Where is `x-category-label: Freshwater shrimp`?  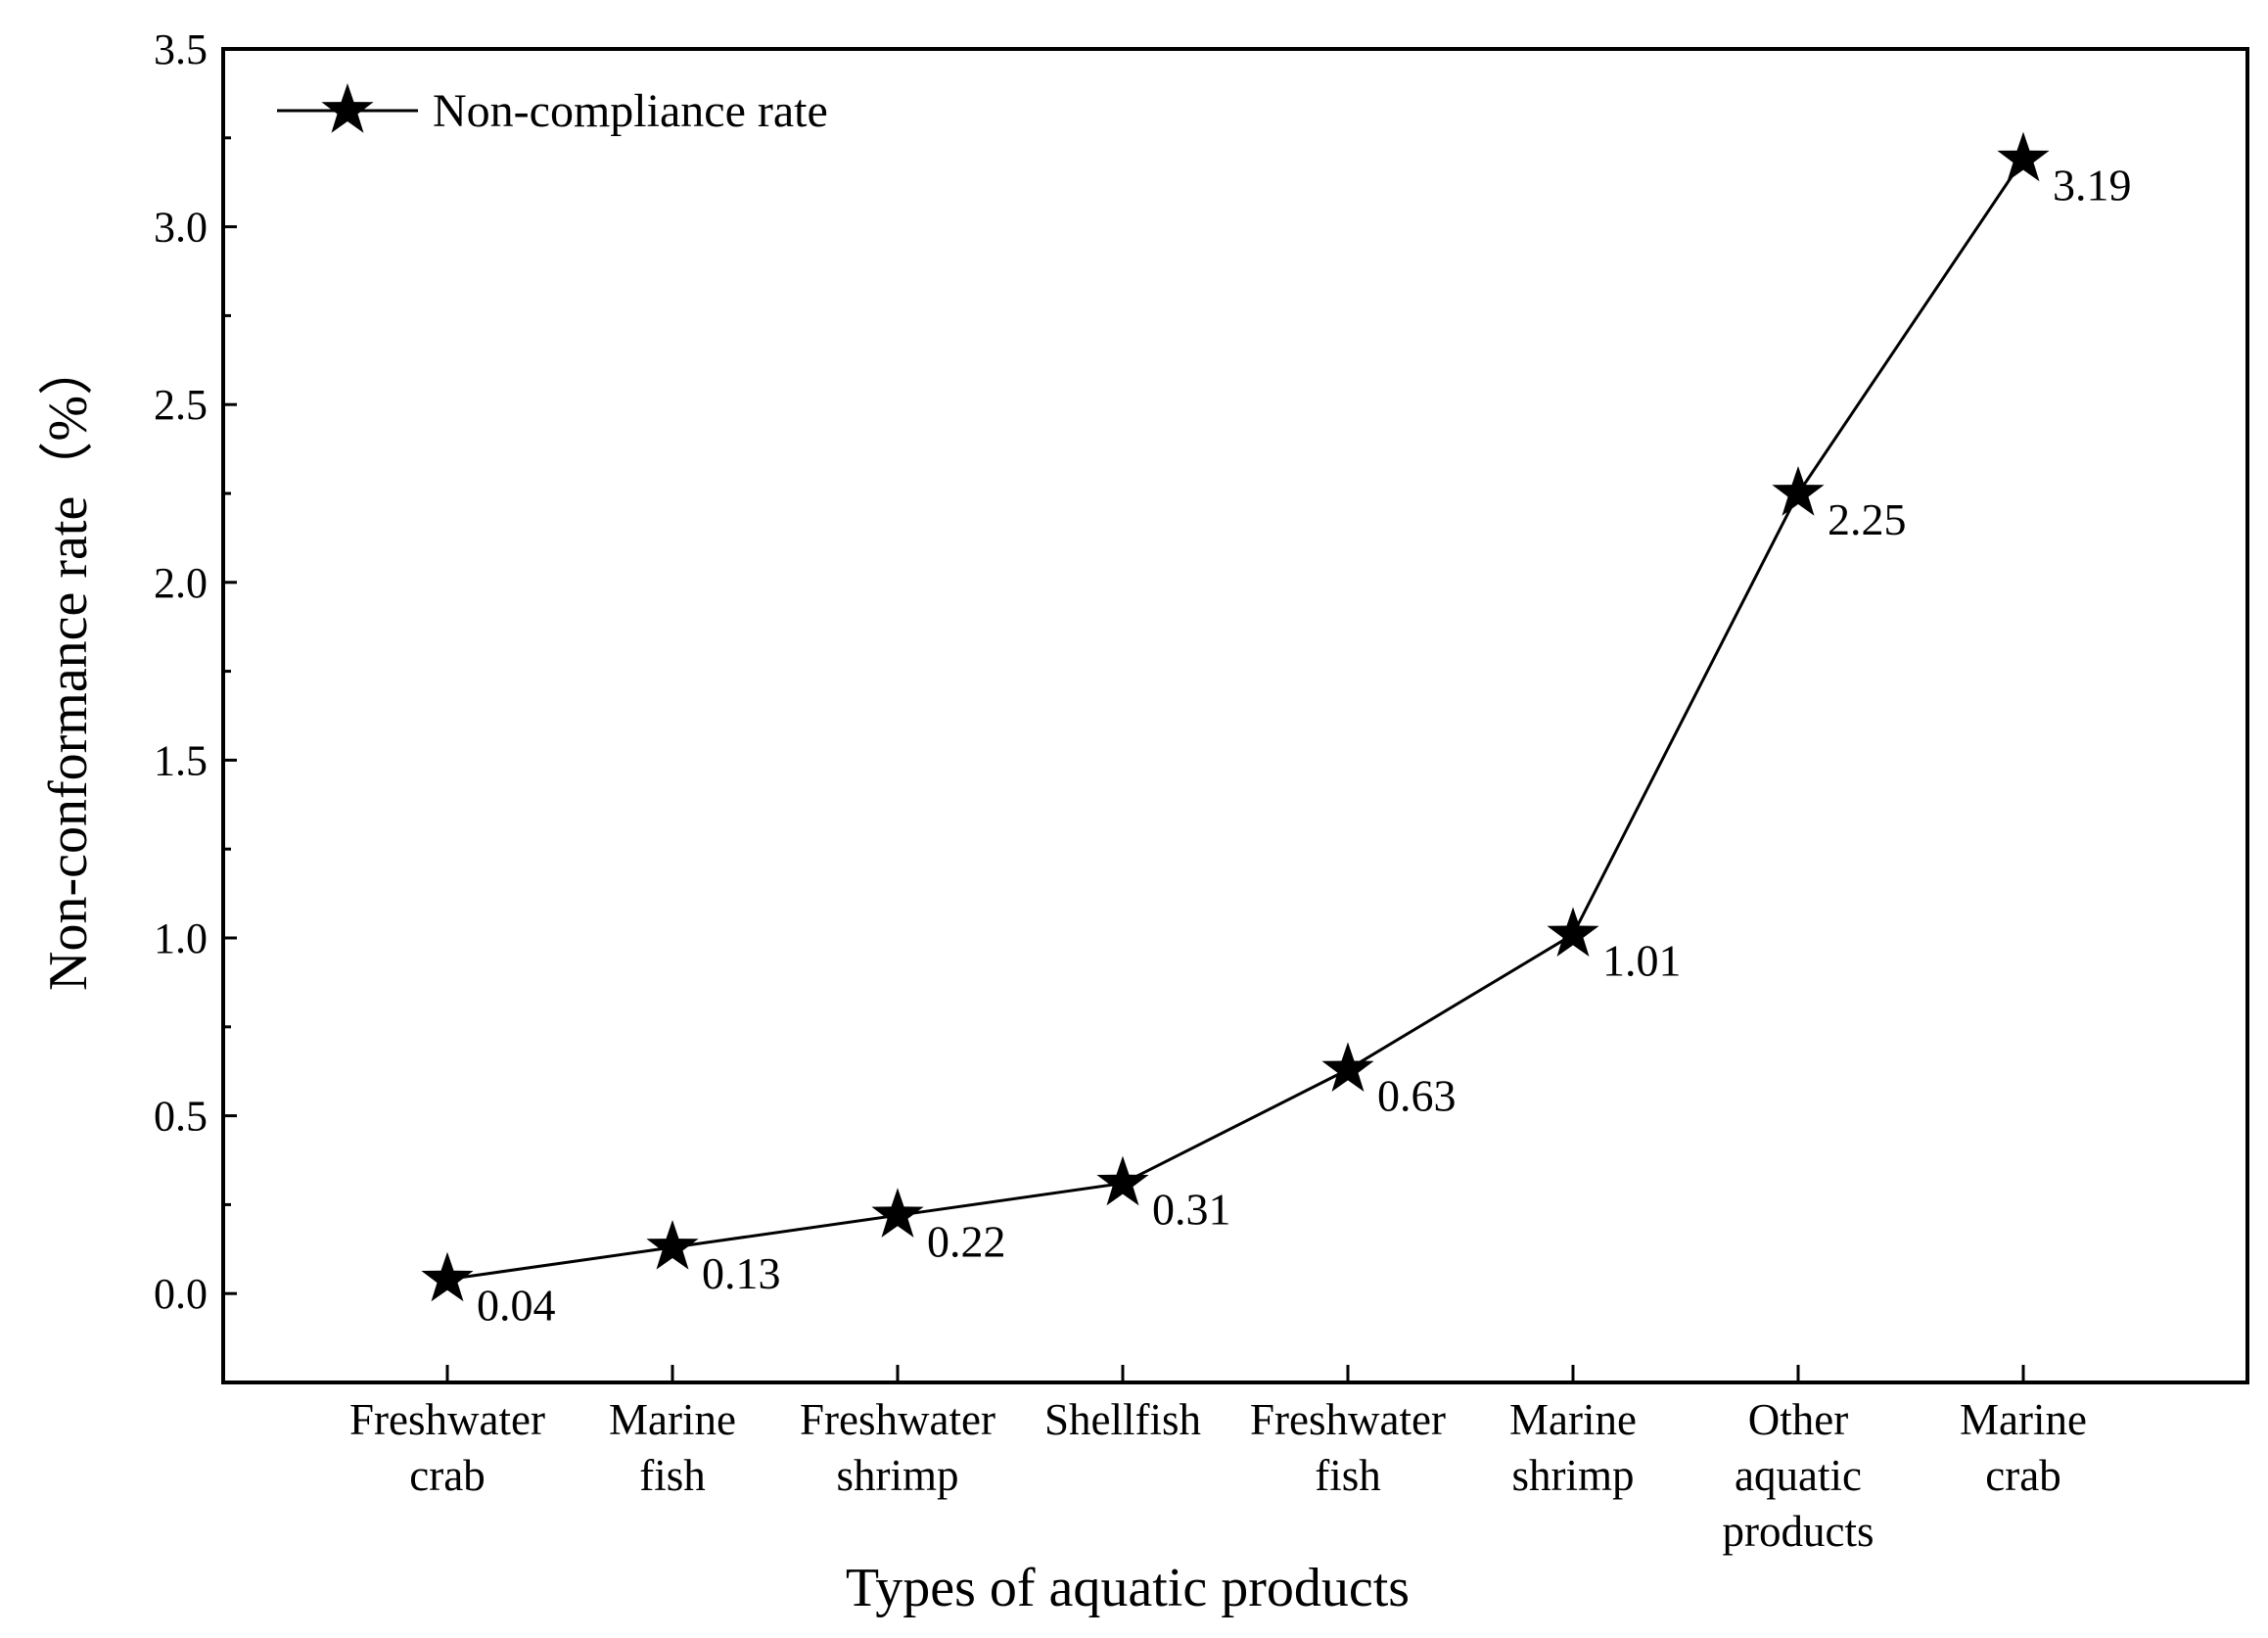
x-category-label: Freshwater shrimp is located at coordinates (897, 1447).